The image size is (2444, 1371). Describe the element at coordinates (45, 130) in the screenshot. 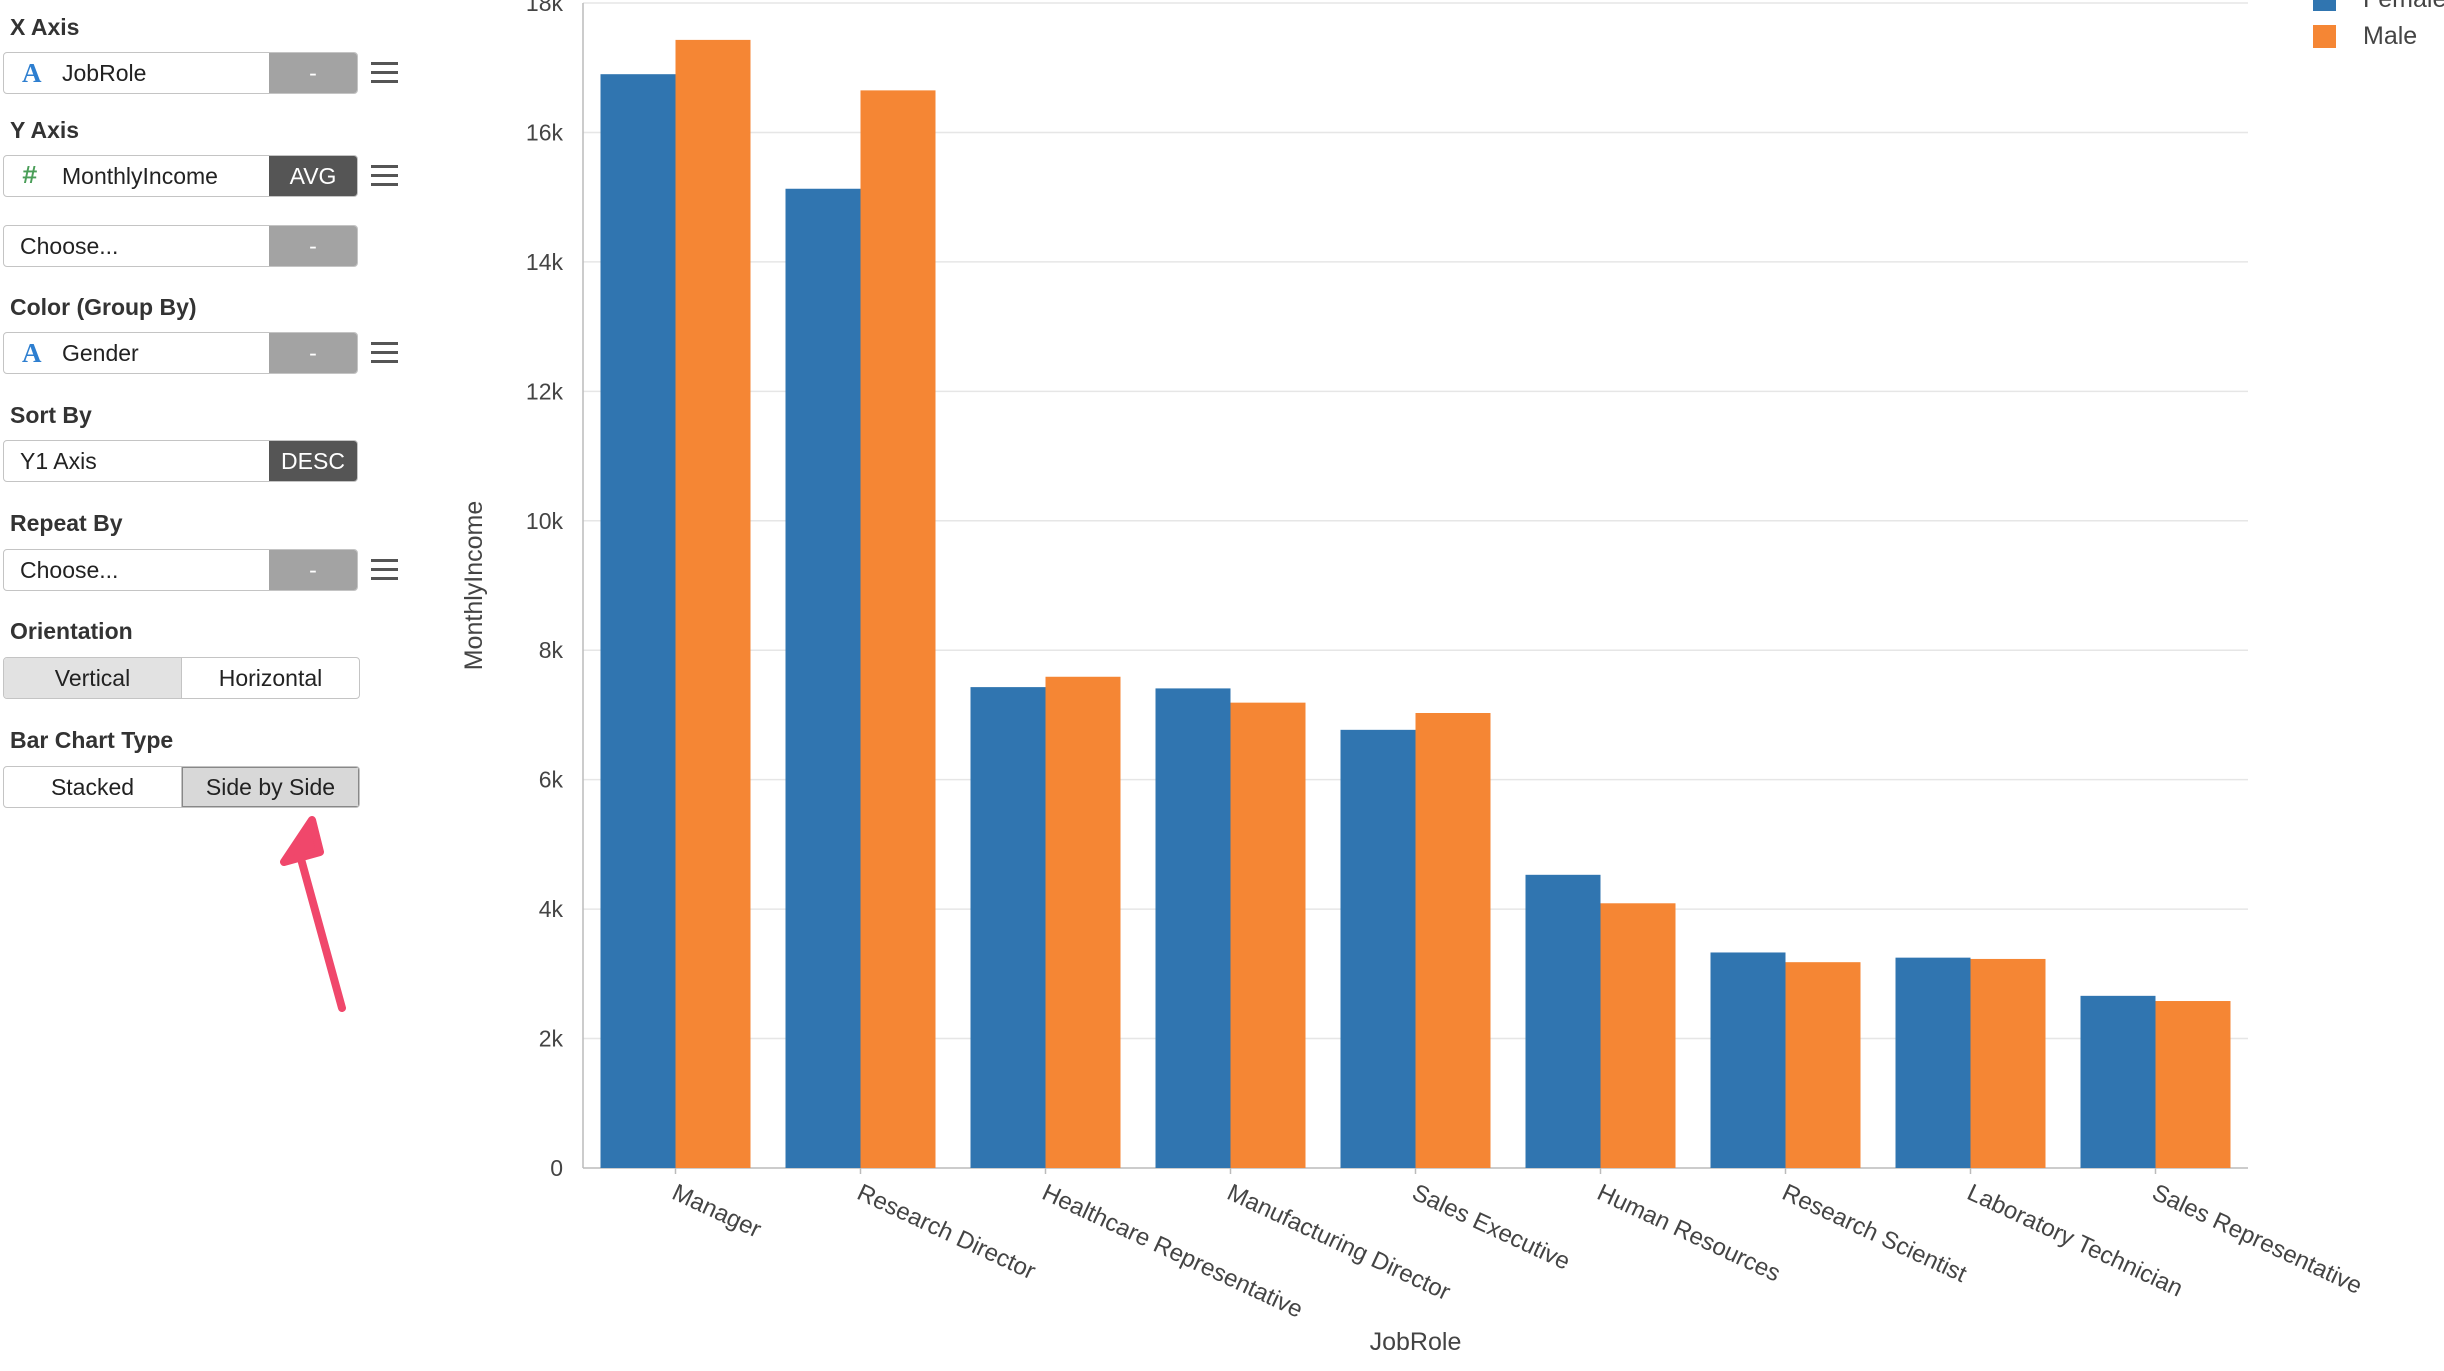

I see `y-axis-label: Y Axis` at that location.